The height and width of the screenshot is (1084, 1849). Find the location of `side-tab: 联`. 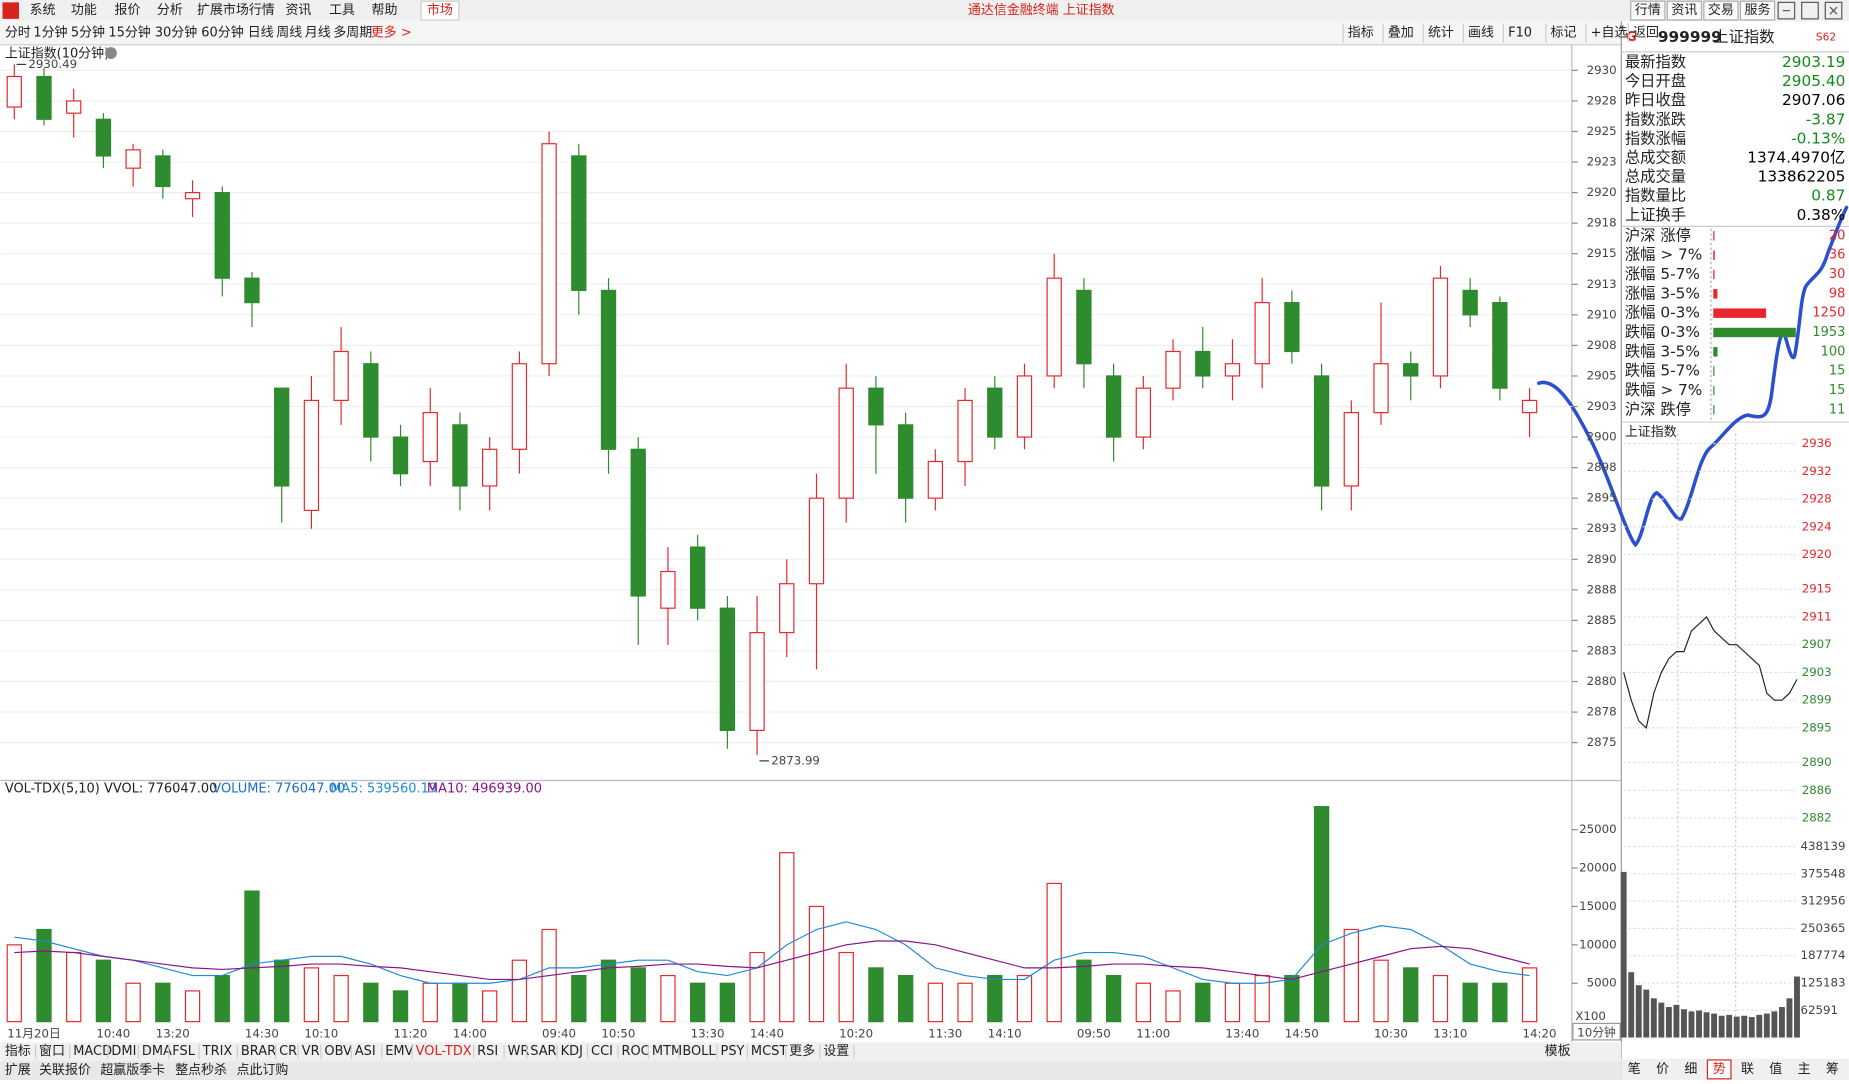

side-tab: 联 is located at coordinates (1747, 1069).